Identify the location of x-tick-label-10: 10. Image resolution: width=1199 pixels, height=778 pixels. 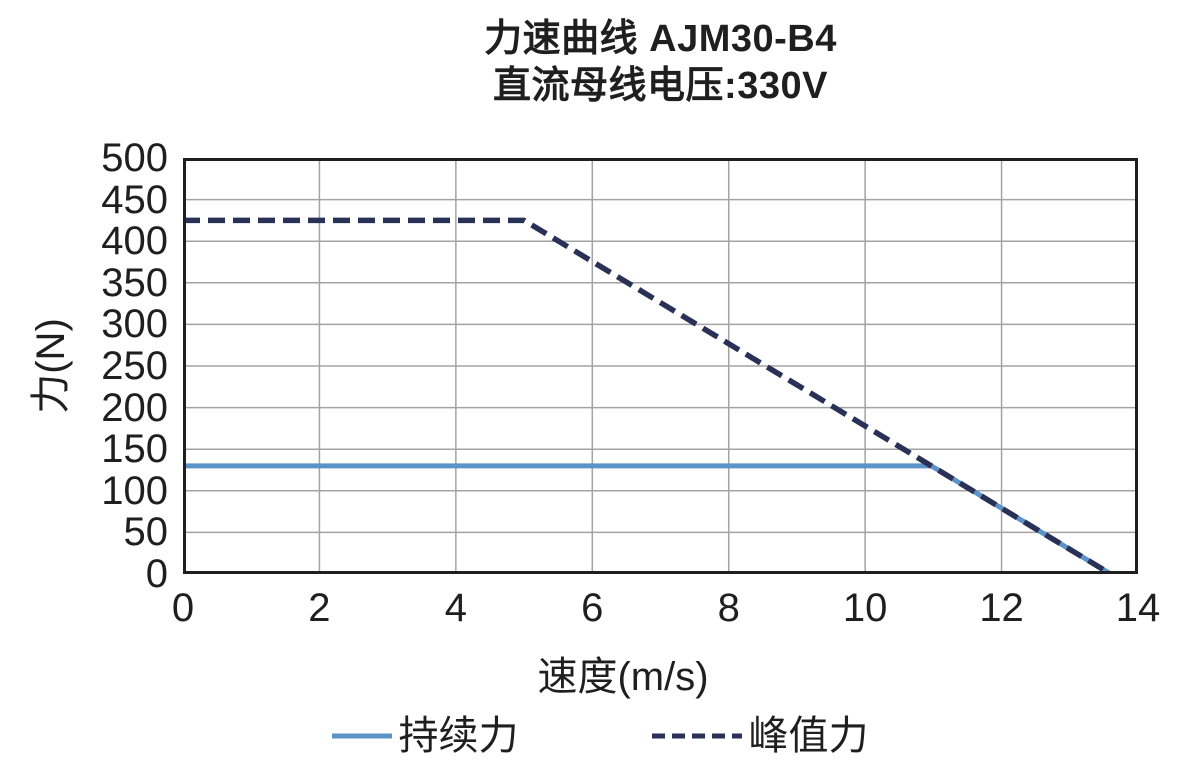
(865, 608).